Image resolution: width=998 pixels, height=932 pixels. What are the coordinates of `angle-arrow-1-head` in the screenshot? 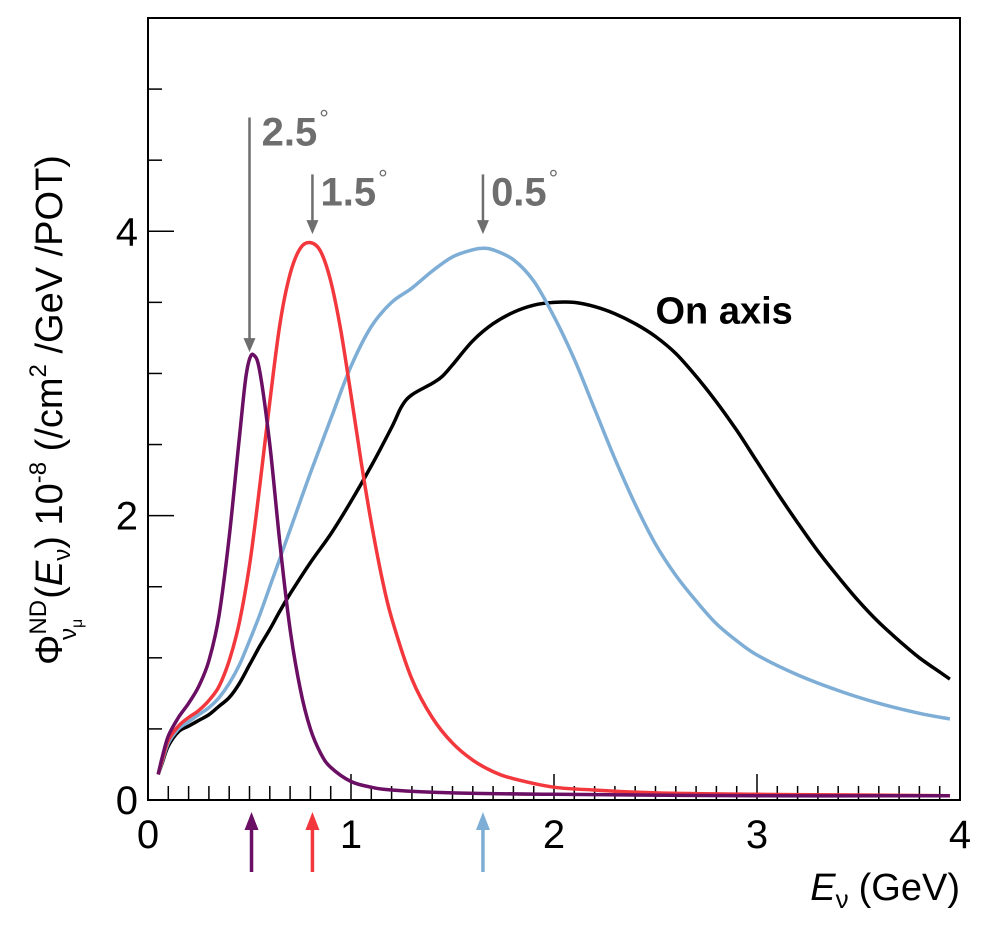 It's located at (312, 227).